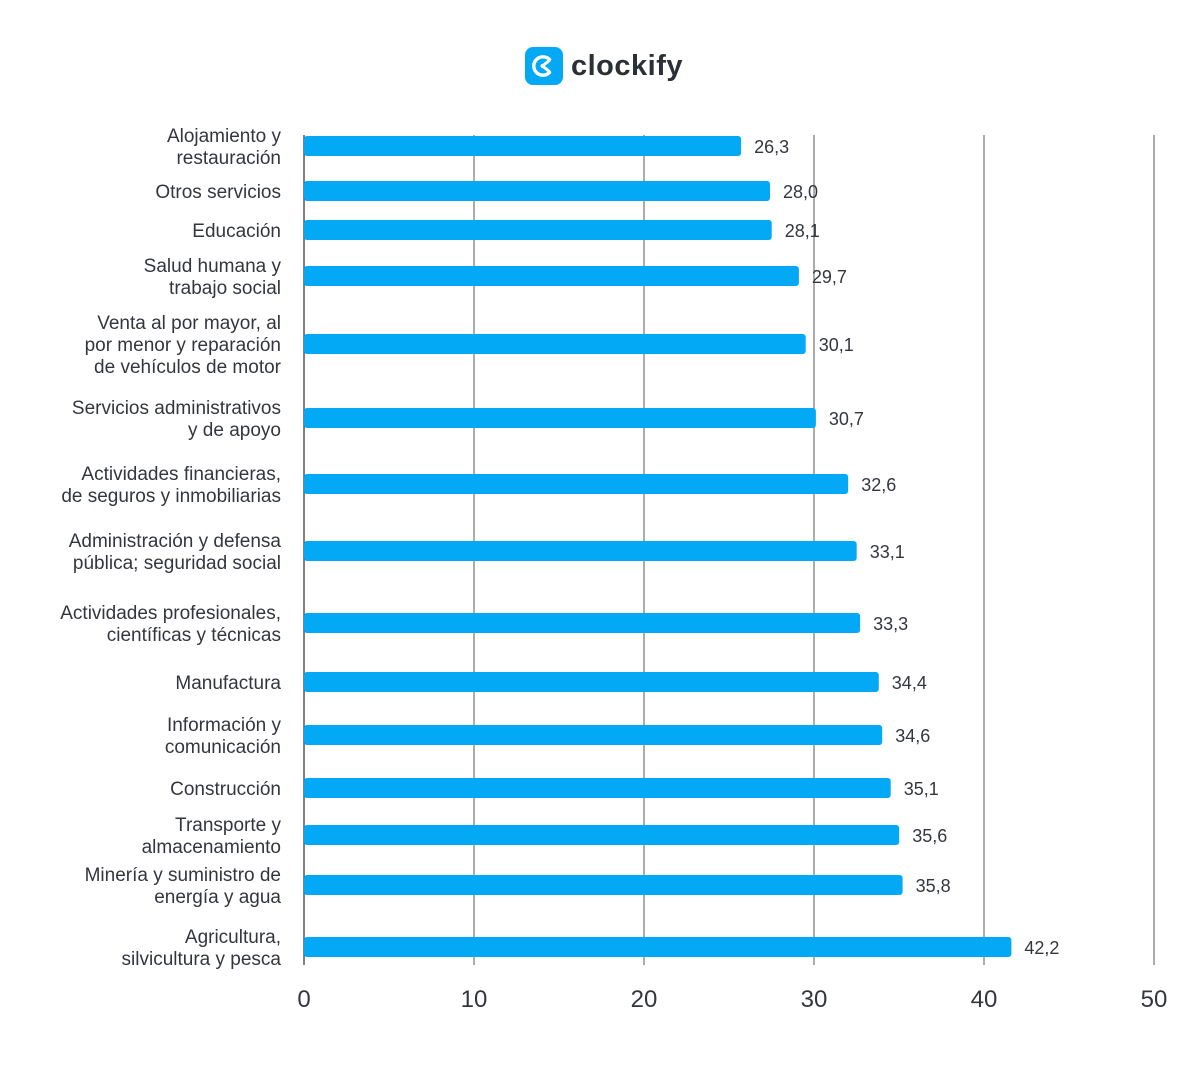 Image resolution: width=1200 pixels, height=1077 pixels. What do you see at coordinates (887, 552) in the screenshot?
I see `data-label: 33,1` at bounding box center [887, 552].